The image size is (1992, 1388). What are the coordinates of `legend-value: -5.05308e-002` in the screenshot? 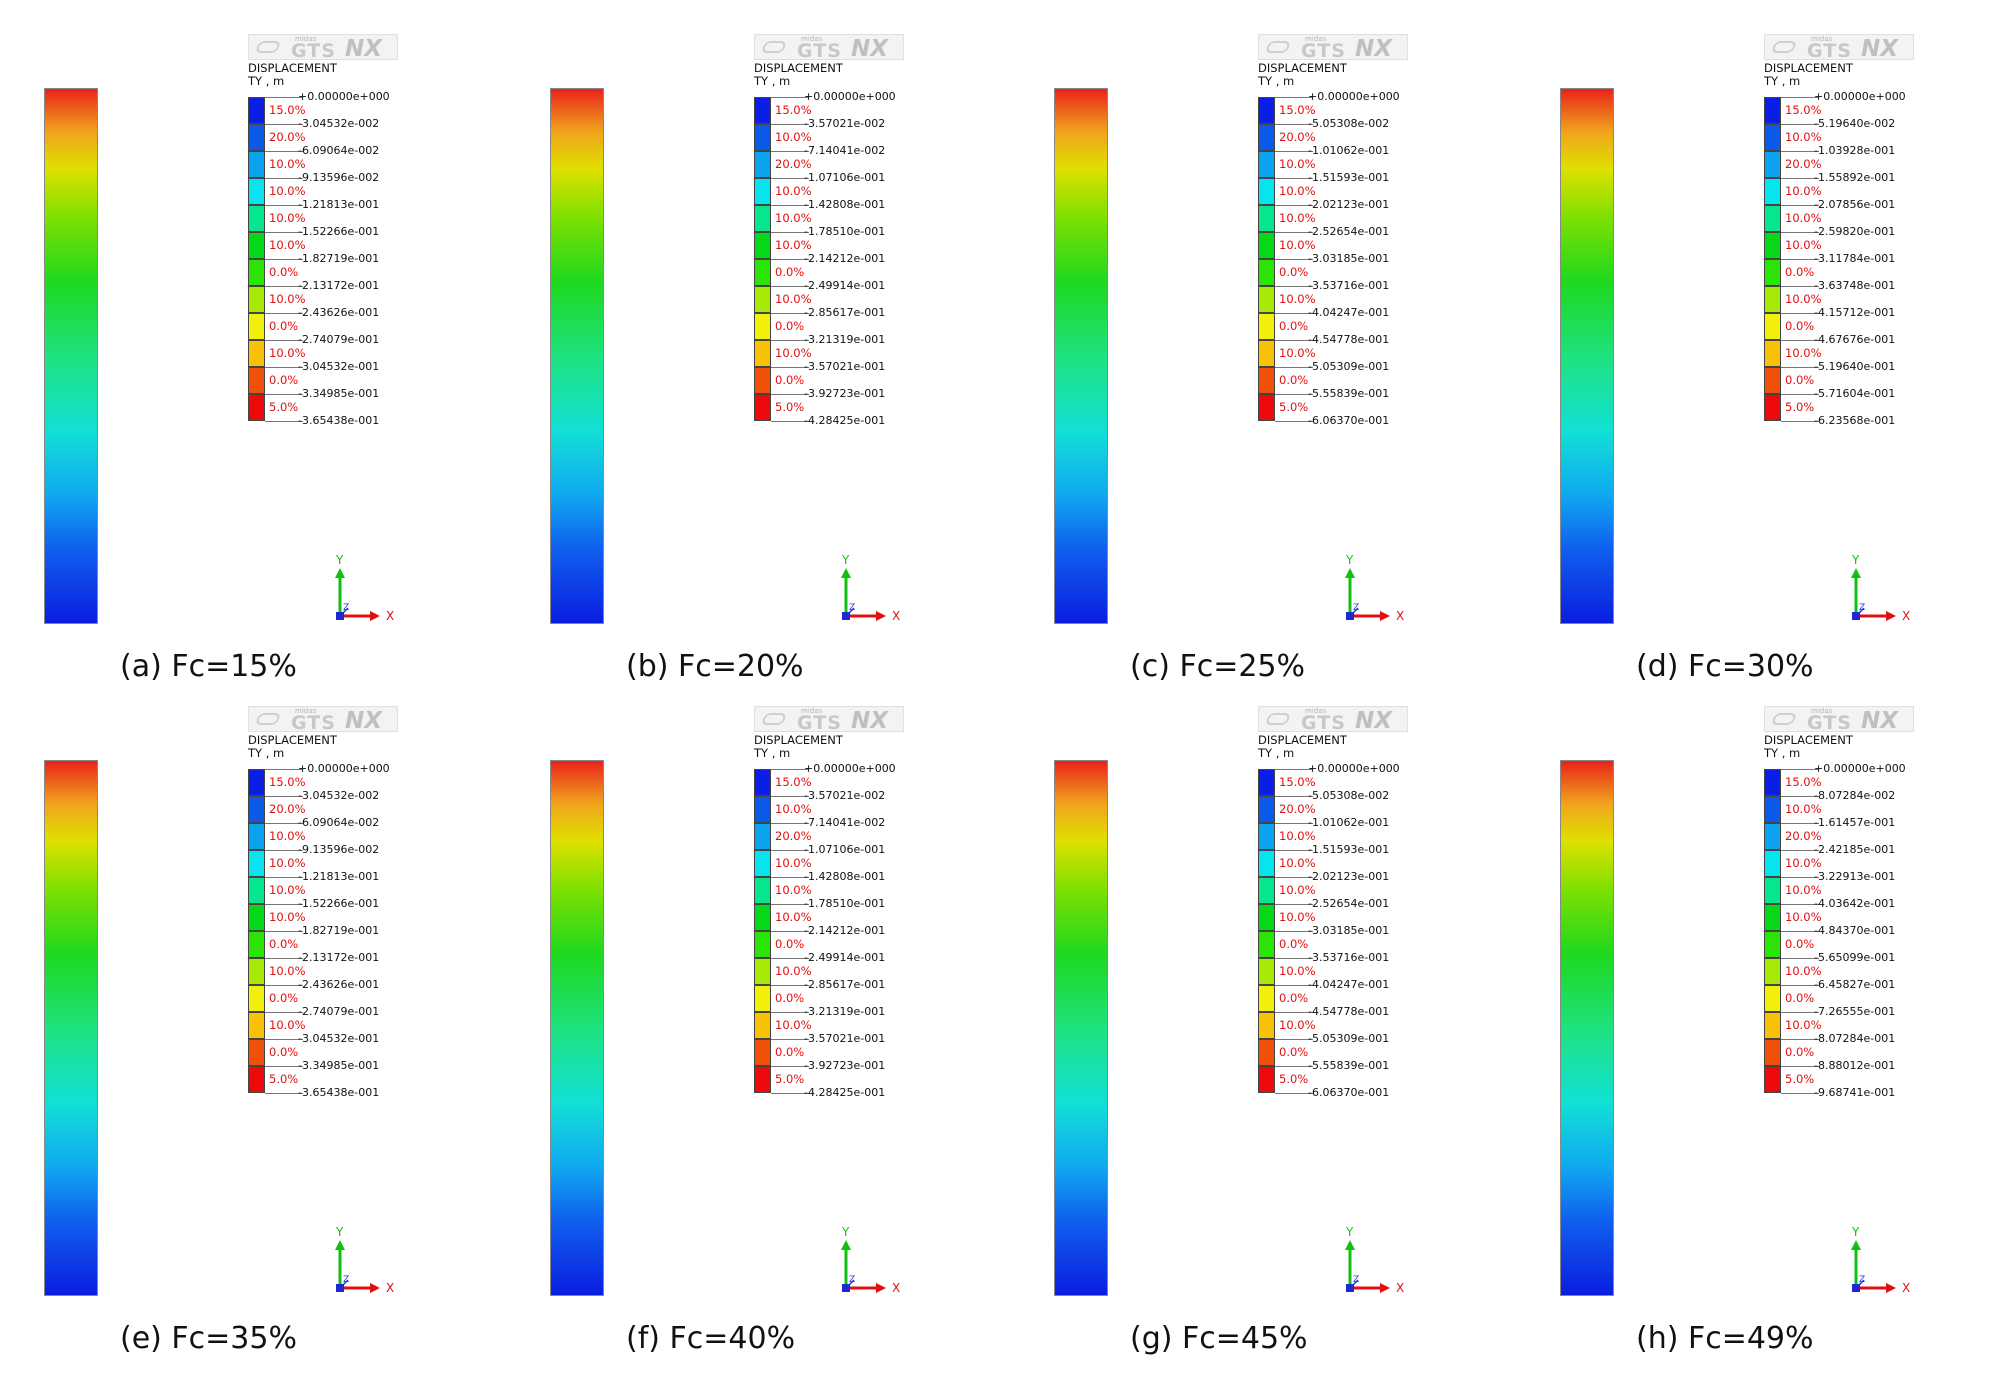 It's located at (1349, 795).